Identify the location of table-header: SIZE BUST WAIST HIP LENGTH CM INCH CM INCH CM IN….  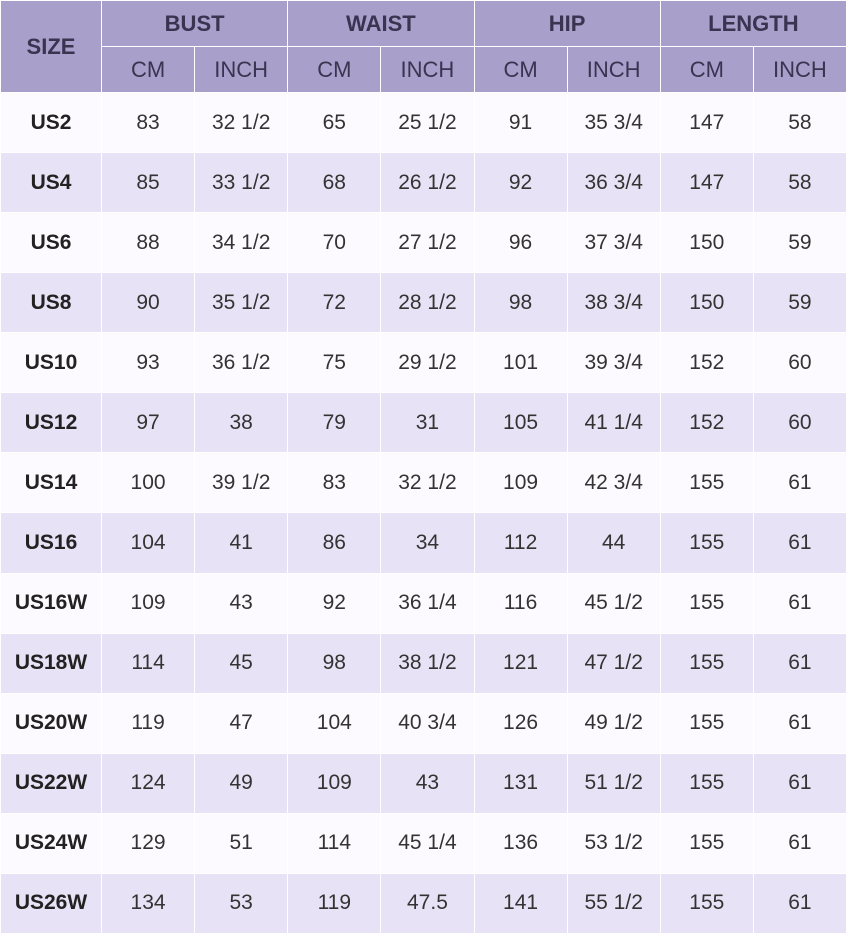
(423, 46).